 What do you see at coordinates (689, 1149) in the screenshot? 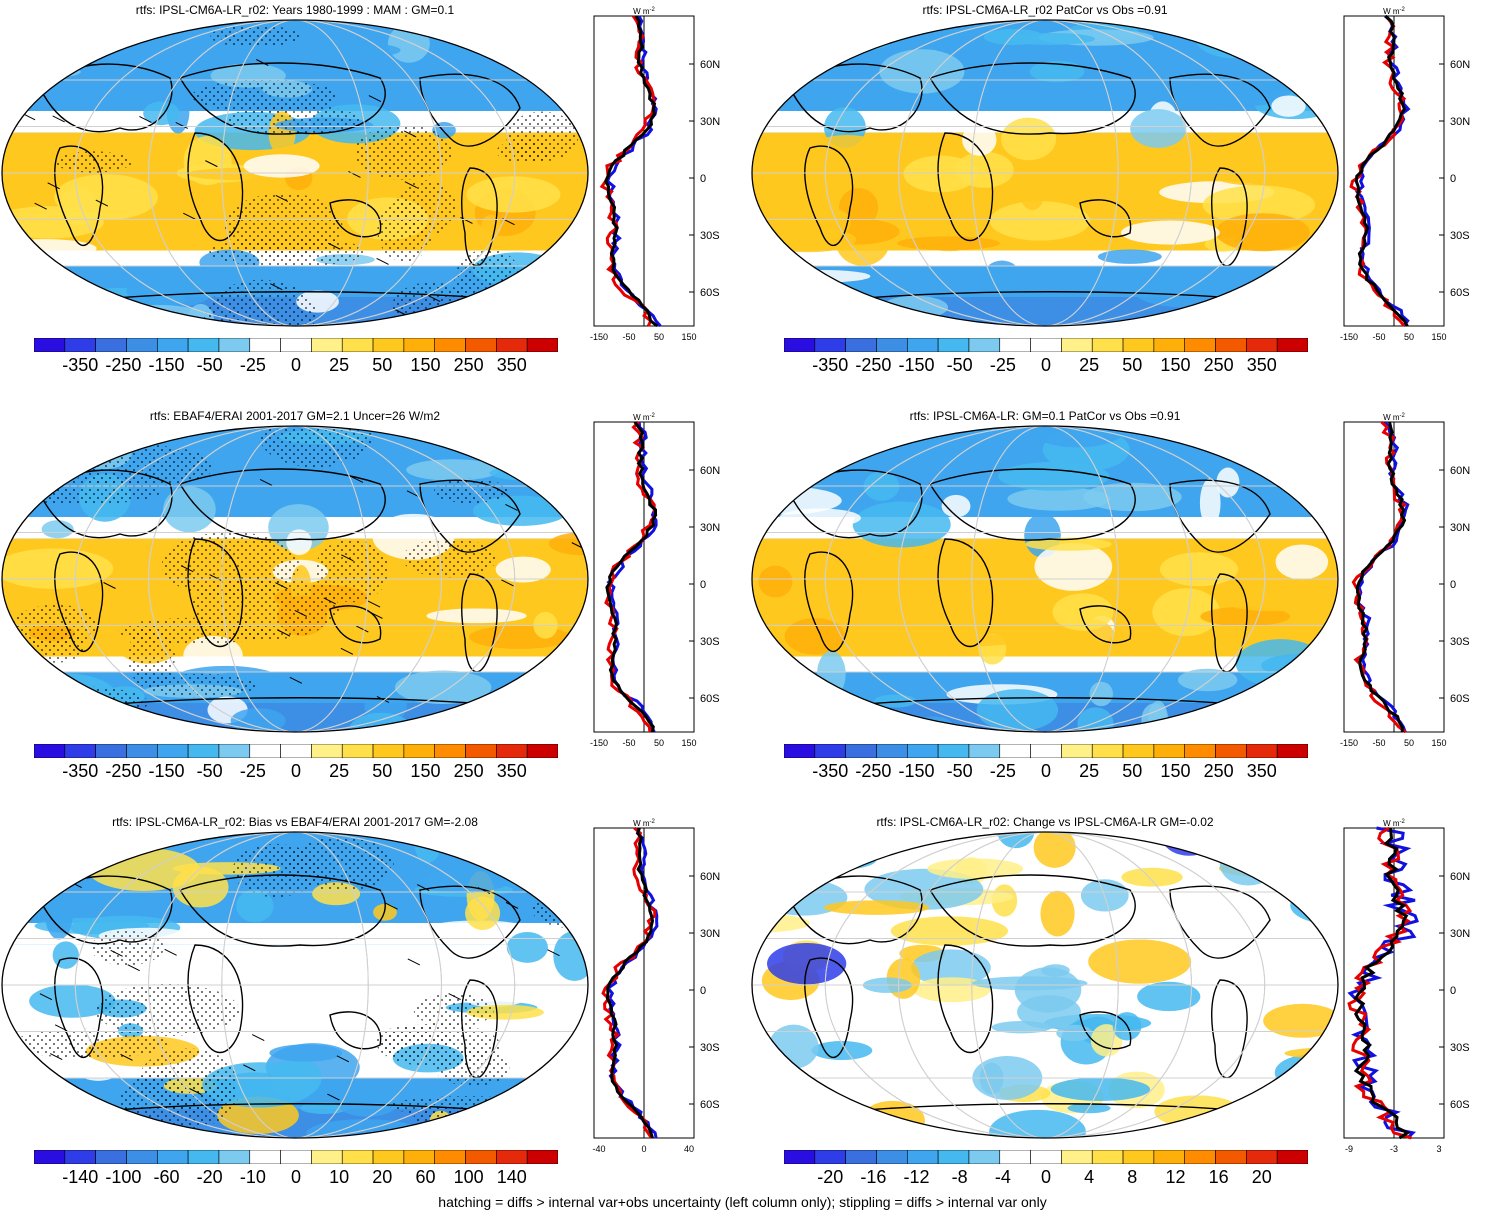
I see `profile-x-tick: 40` at bounding box center [689, 1149].